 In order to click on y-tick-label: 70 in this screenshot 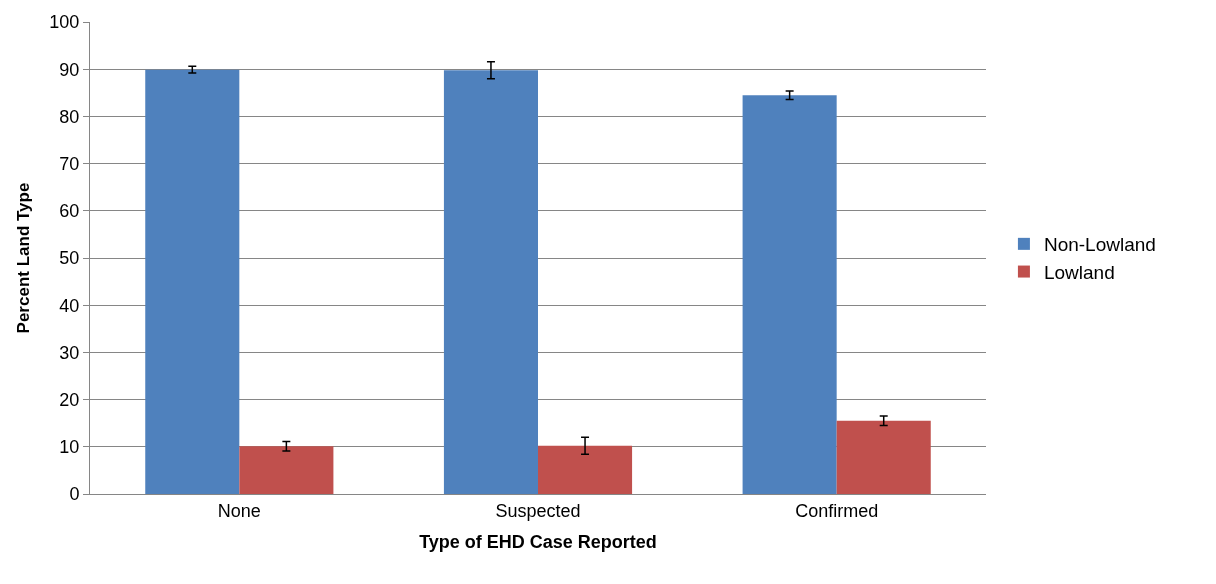, I will do `click(69, 163)`.